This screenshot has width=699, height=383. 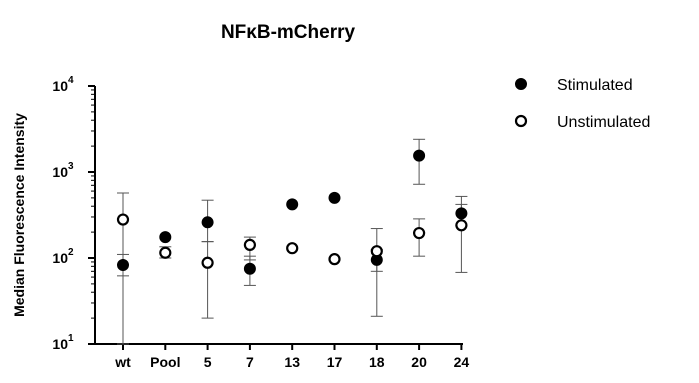 What do you see at coordinates (419, 362) in the screenshot?
I see `x-tick-label: 20` at bounding box center [419, 362].